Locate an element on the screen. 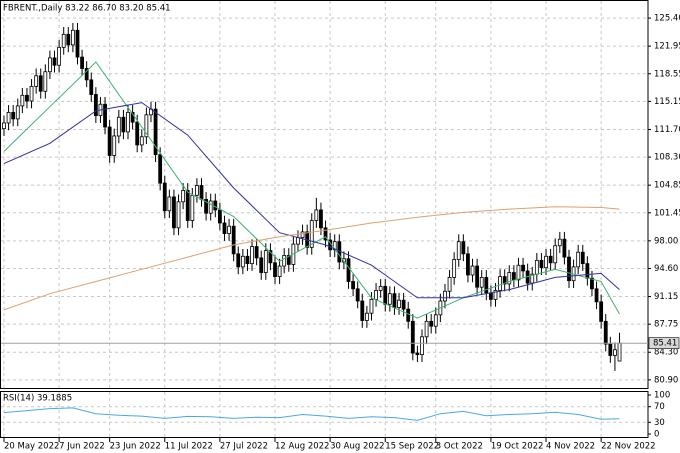 The width and height of the screenshot is (680, 453). y-tick-label: 87.75 is located at coordinates (666, 325).